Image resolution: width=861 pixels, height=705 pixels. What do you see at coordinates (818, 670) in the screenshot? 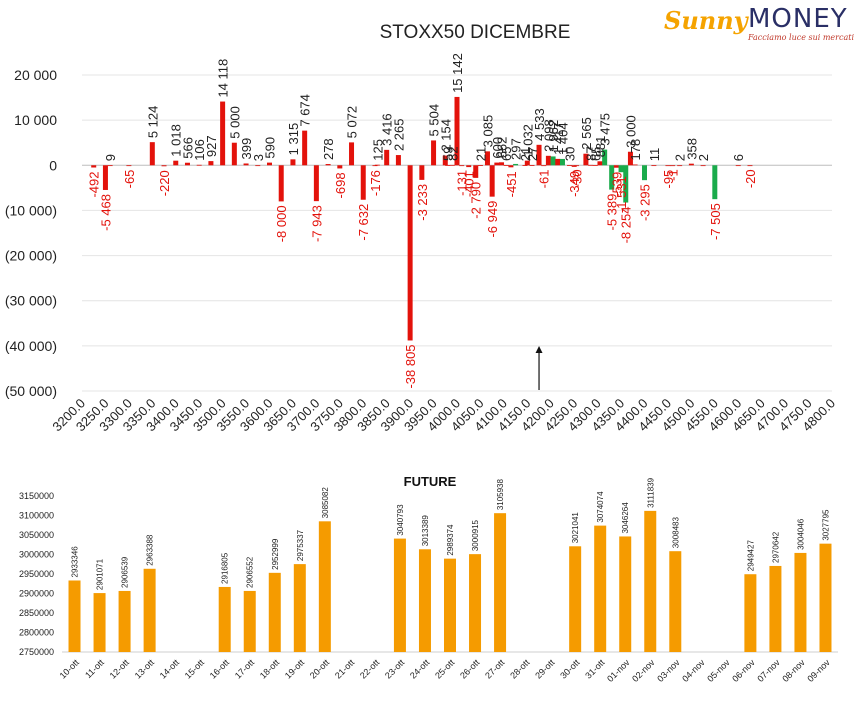
I see `x-tick-label-future: 09-nov` at bounding box center [818, 670].